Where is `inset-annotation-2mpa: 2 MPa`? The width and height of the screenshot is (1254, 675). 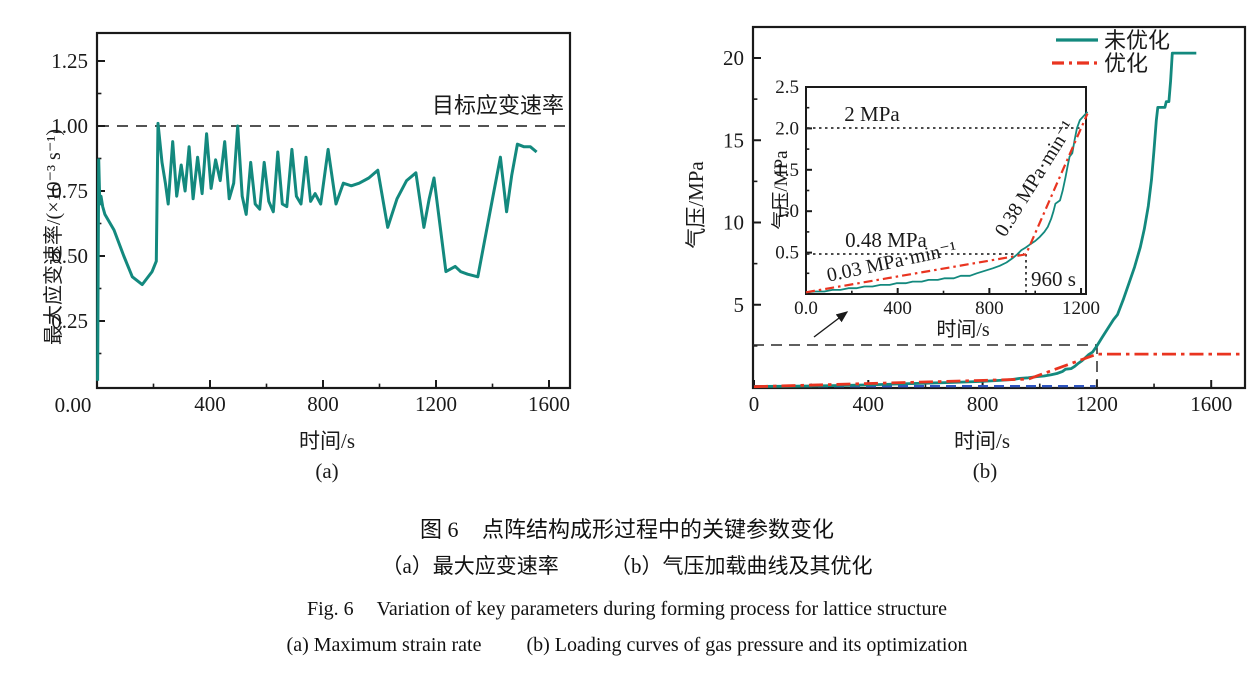 inset-annotation-2mpa: 2 MPa is located at coordinates (872, 114).